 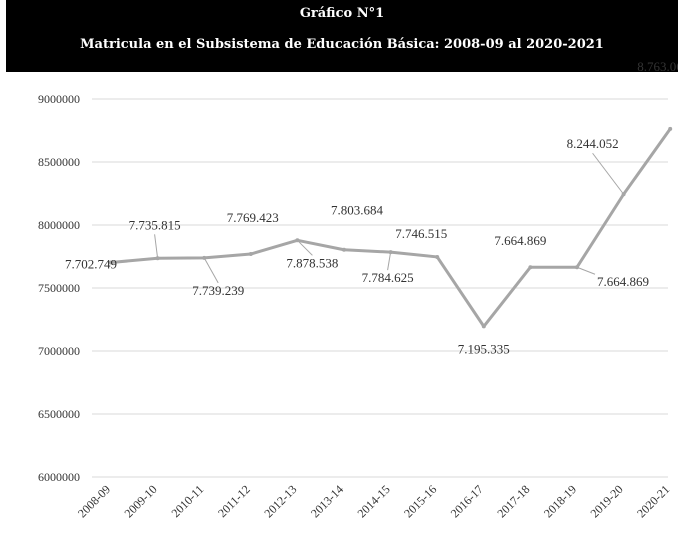 What do you see at coordinates (593, 143) in the screenshot?
I see `data-label: 8.244.052` at bounding box center [593, 143].